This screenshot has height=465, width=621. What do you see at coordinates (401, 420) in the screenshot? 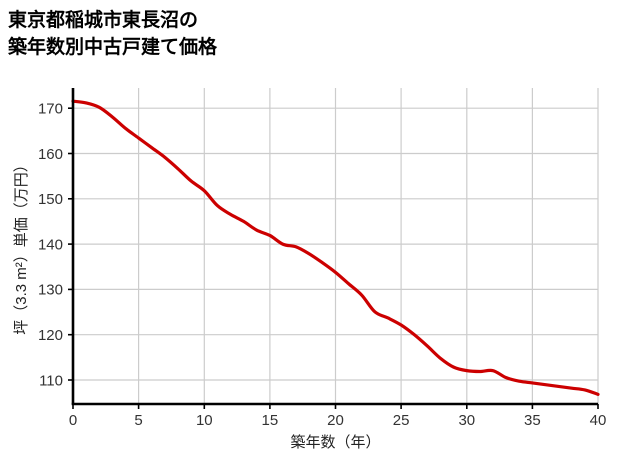
I see `x-tick-label-25: 25` at bounding box center [401, 420].